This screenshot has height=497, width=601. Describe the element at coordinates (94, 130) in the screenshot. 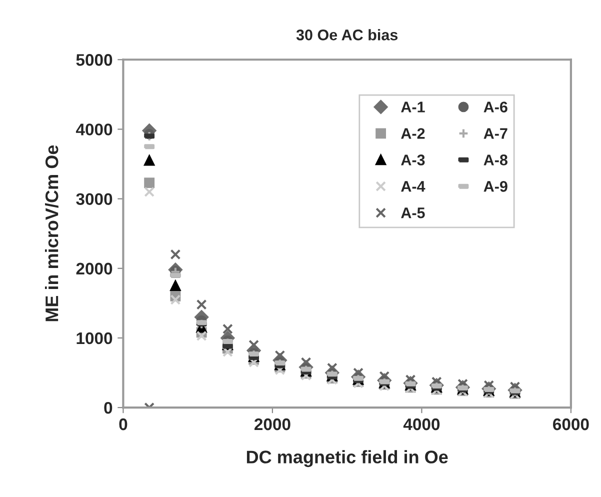

I see `y-tick-label: 4000` at that location.